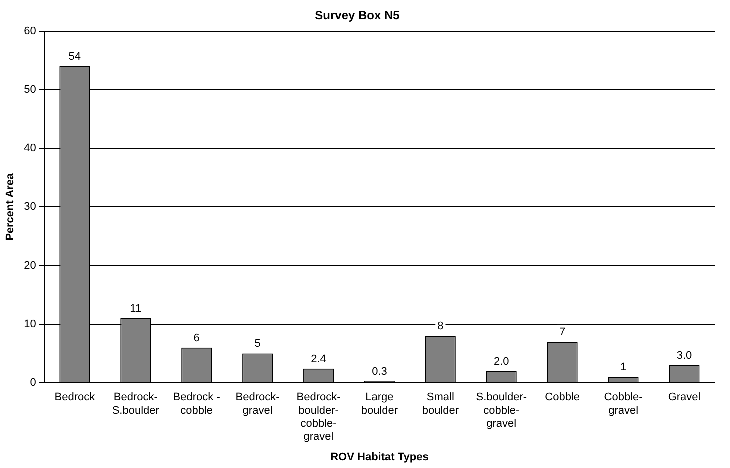  What do you see at coordinates (197, 404) in the screenshot?
I see `x-tick-label: Bedrock - cobble` at bounding box center [197, 404].